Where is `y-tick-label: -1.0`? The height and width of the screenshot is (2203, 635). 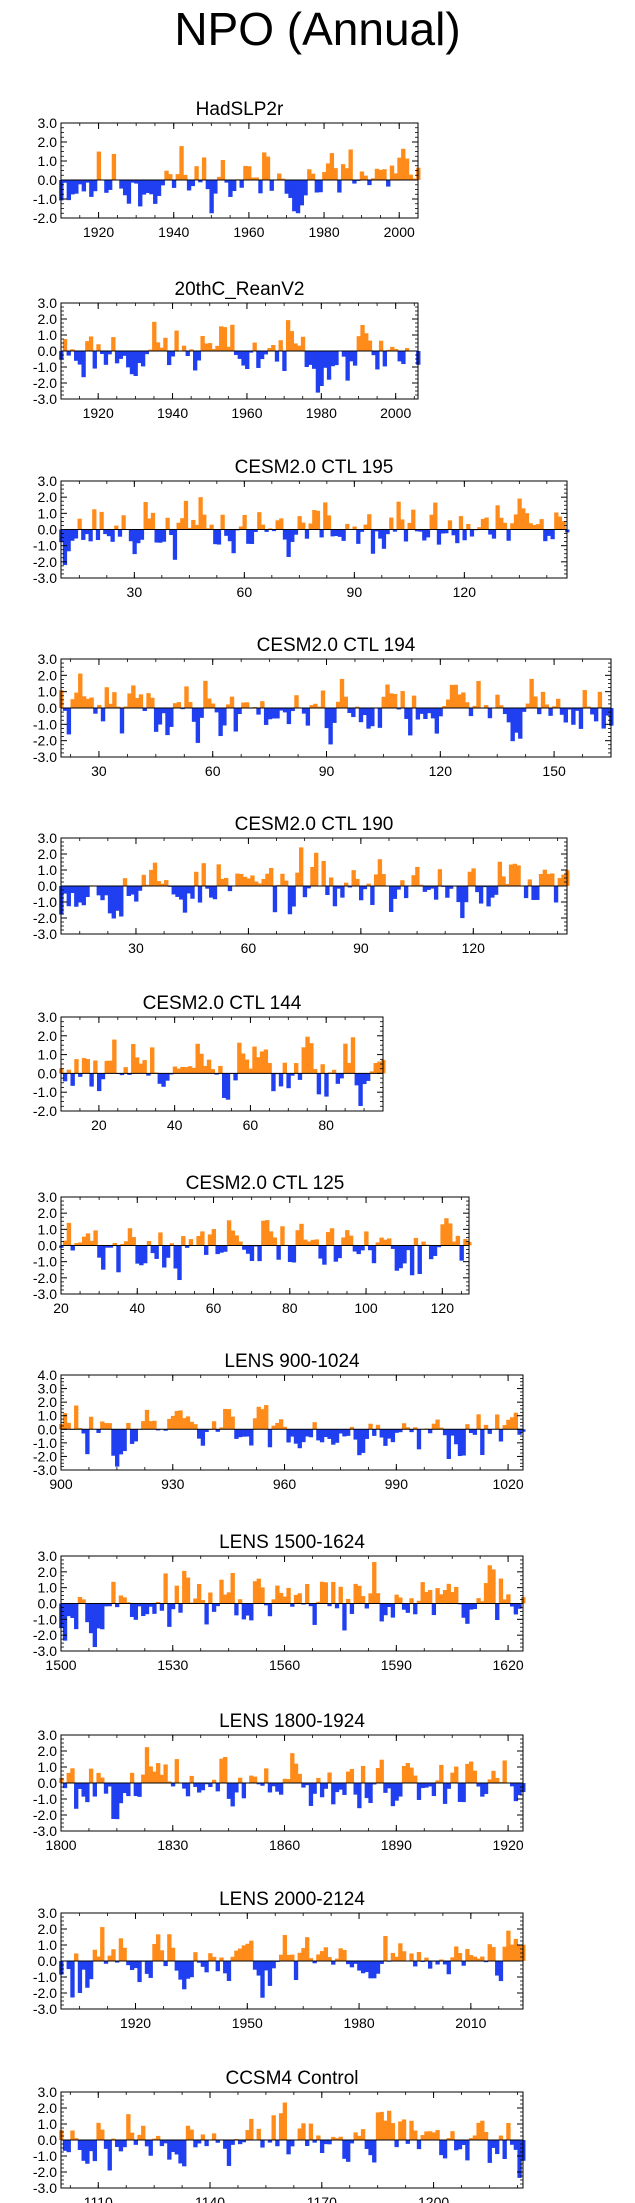
y-tick-label: -1.0 is located at coordinates (45, 1619).